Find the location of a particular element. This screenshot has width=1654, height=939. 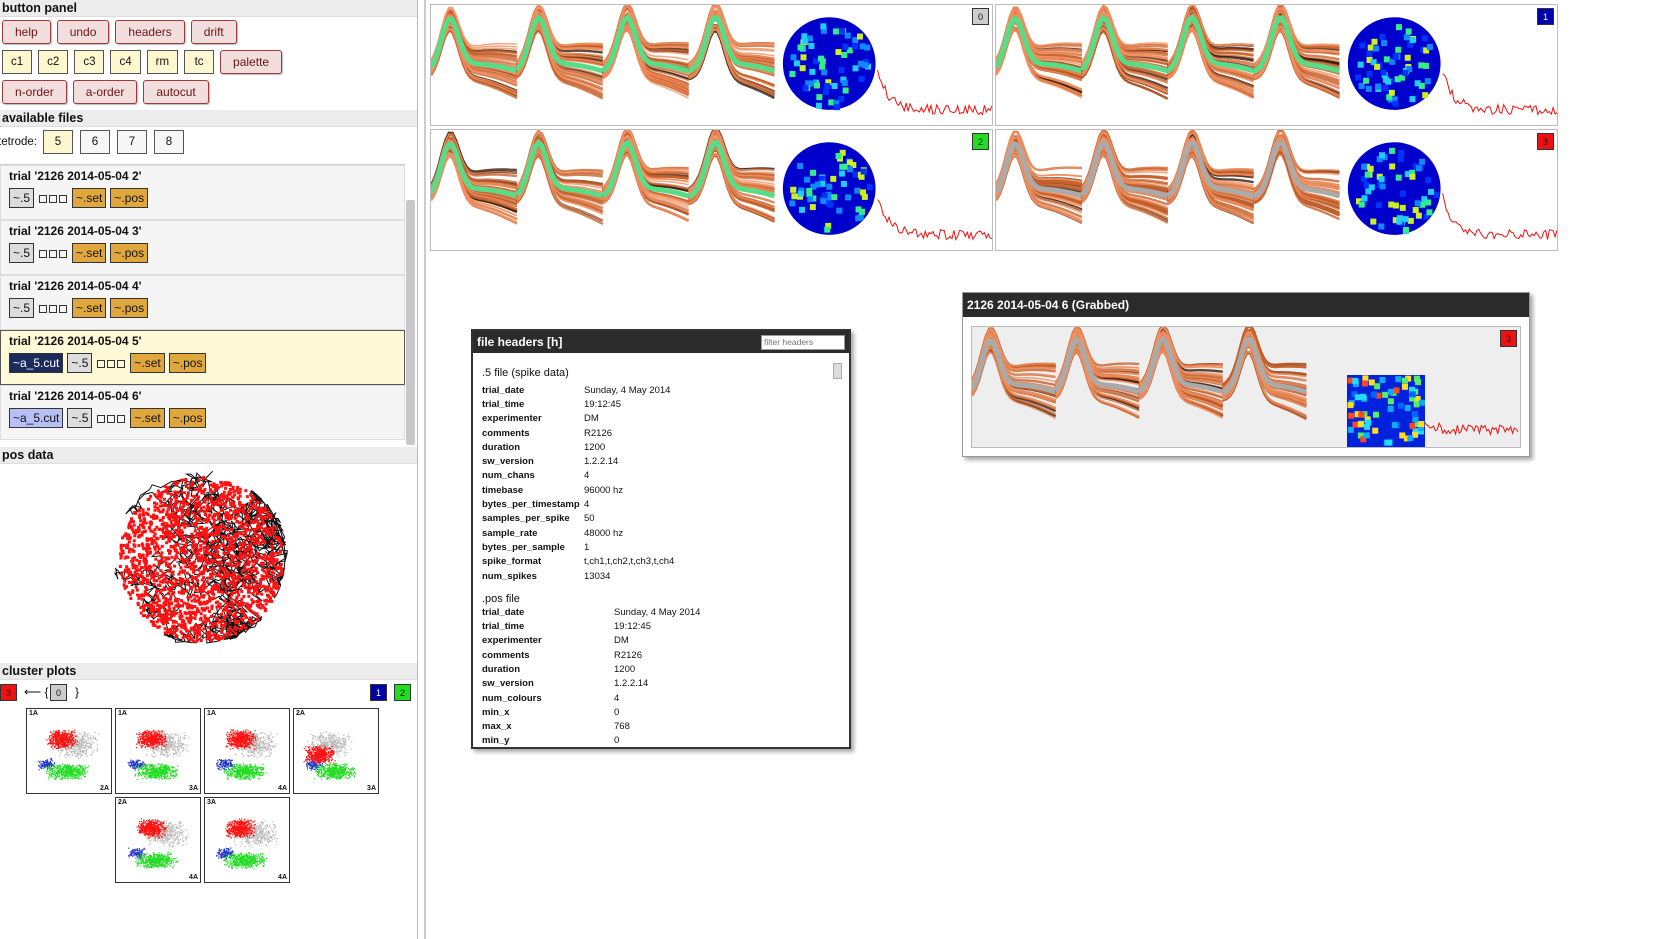

cluster-scatter-plot: 1A 3A is located at coordinates (158, 751).